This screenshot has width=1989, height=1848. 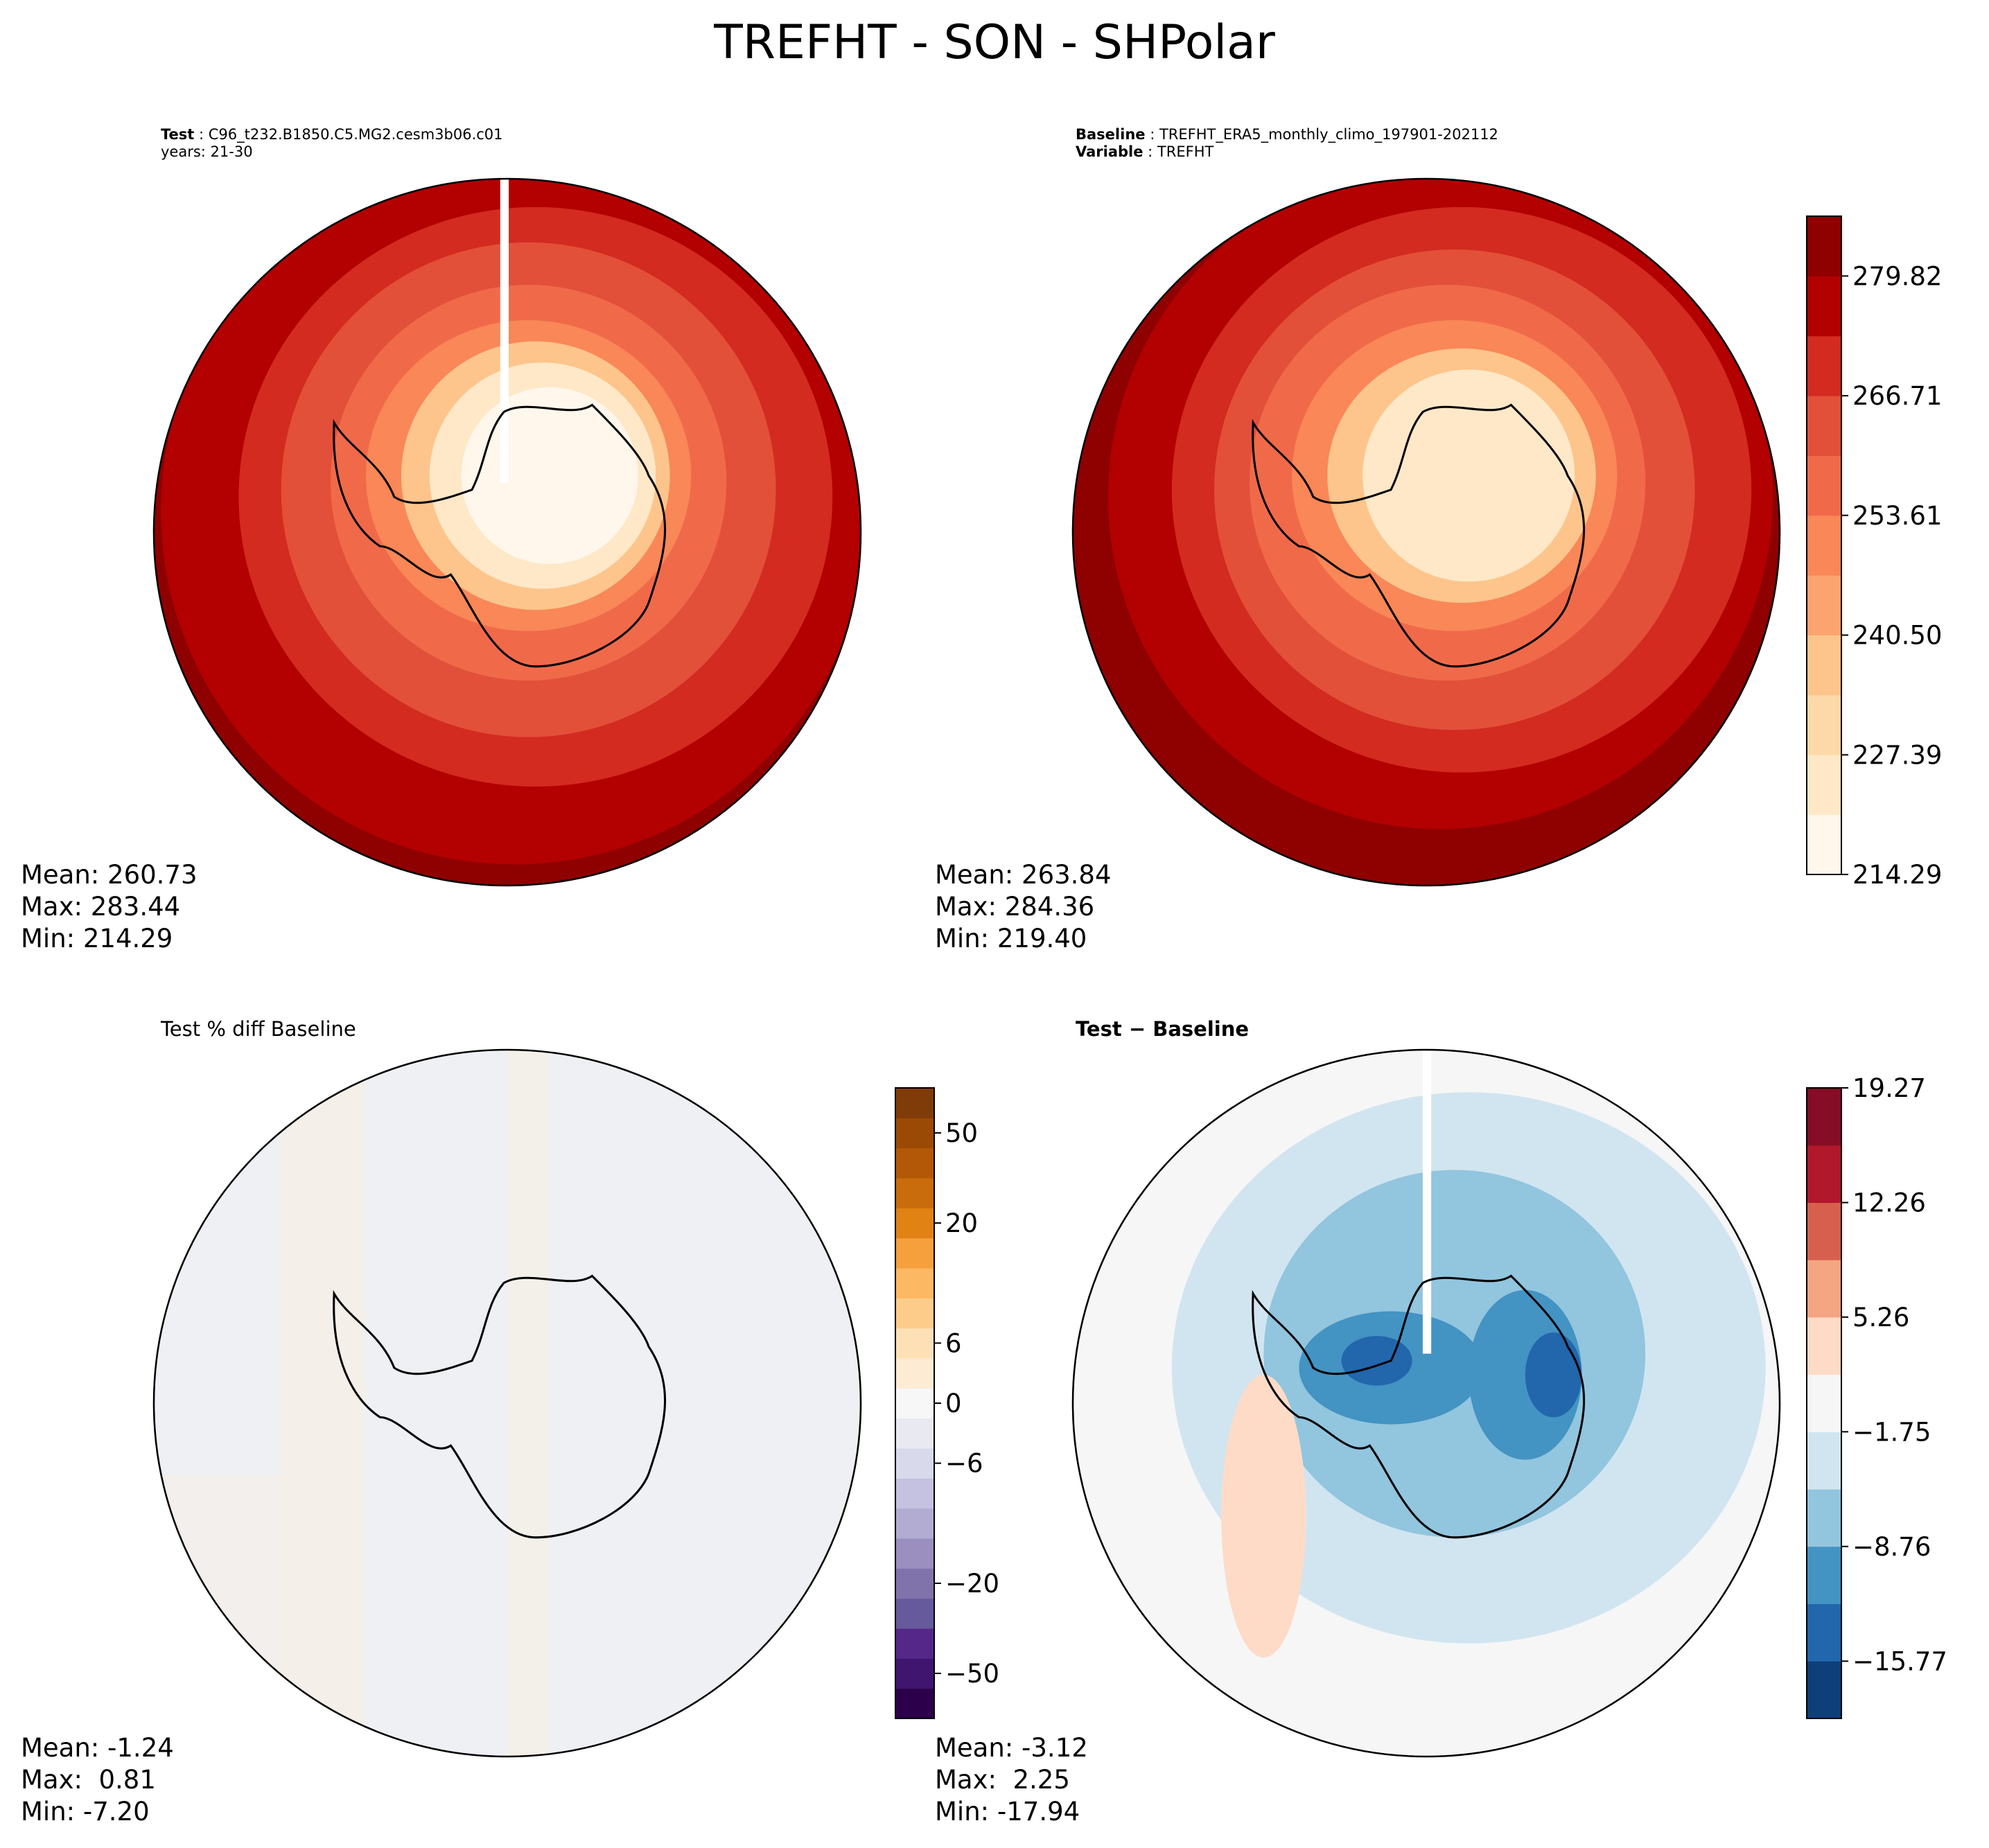 I want to click on baseline-variable-key: Variable, so click(x=1110, y=151).